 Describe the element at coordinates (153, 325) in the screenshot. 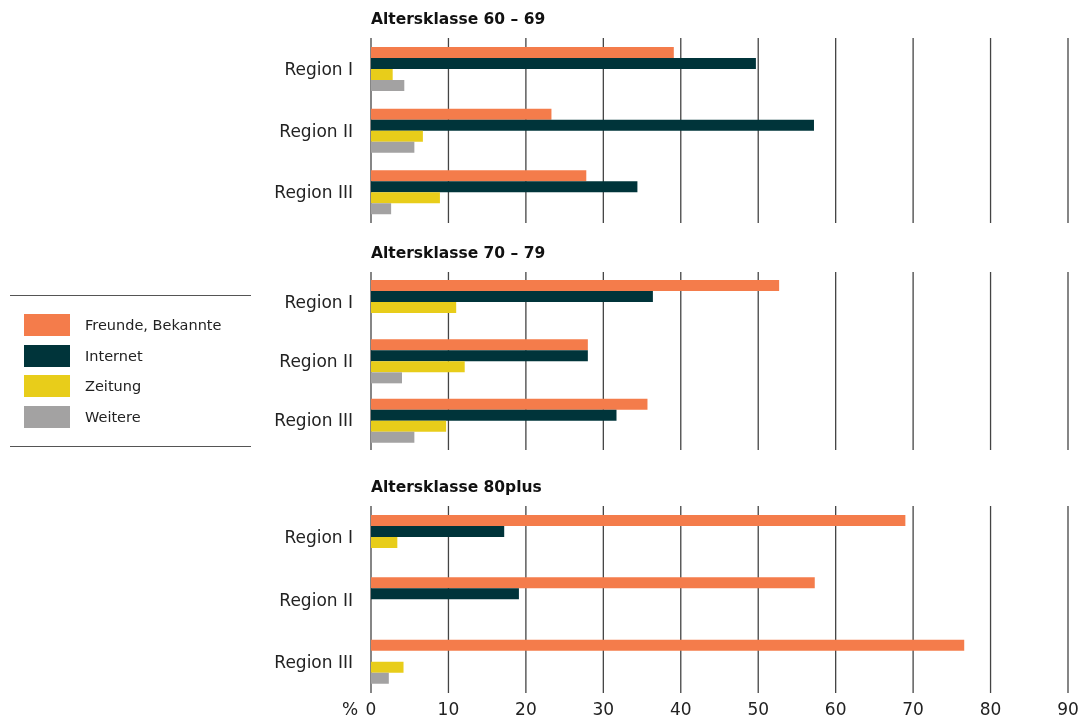

I see `legend-label: Freunde, Bekannte` at that location.